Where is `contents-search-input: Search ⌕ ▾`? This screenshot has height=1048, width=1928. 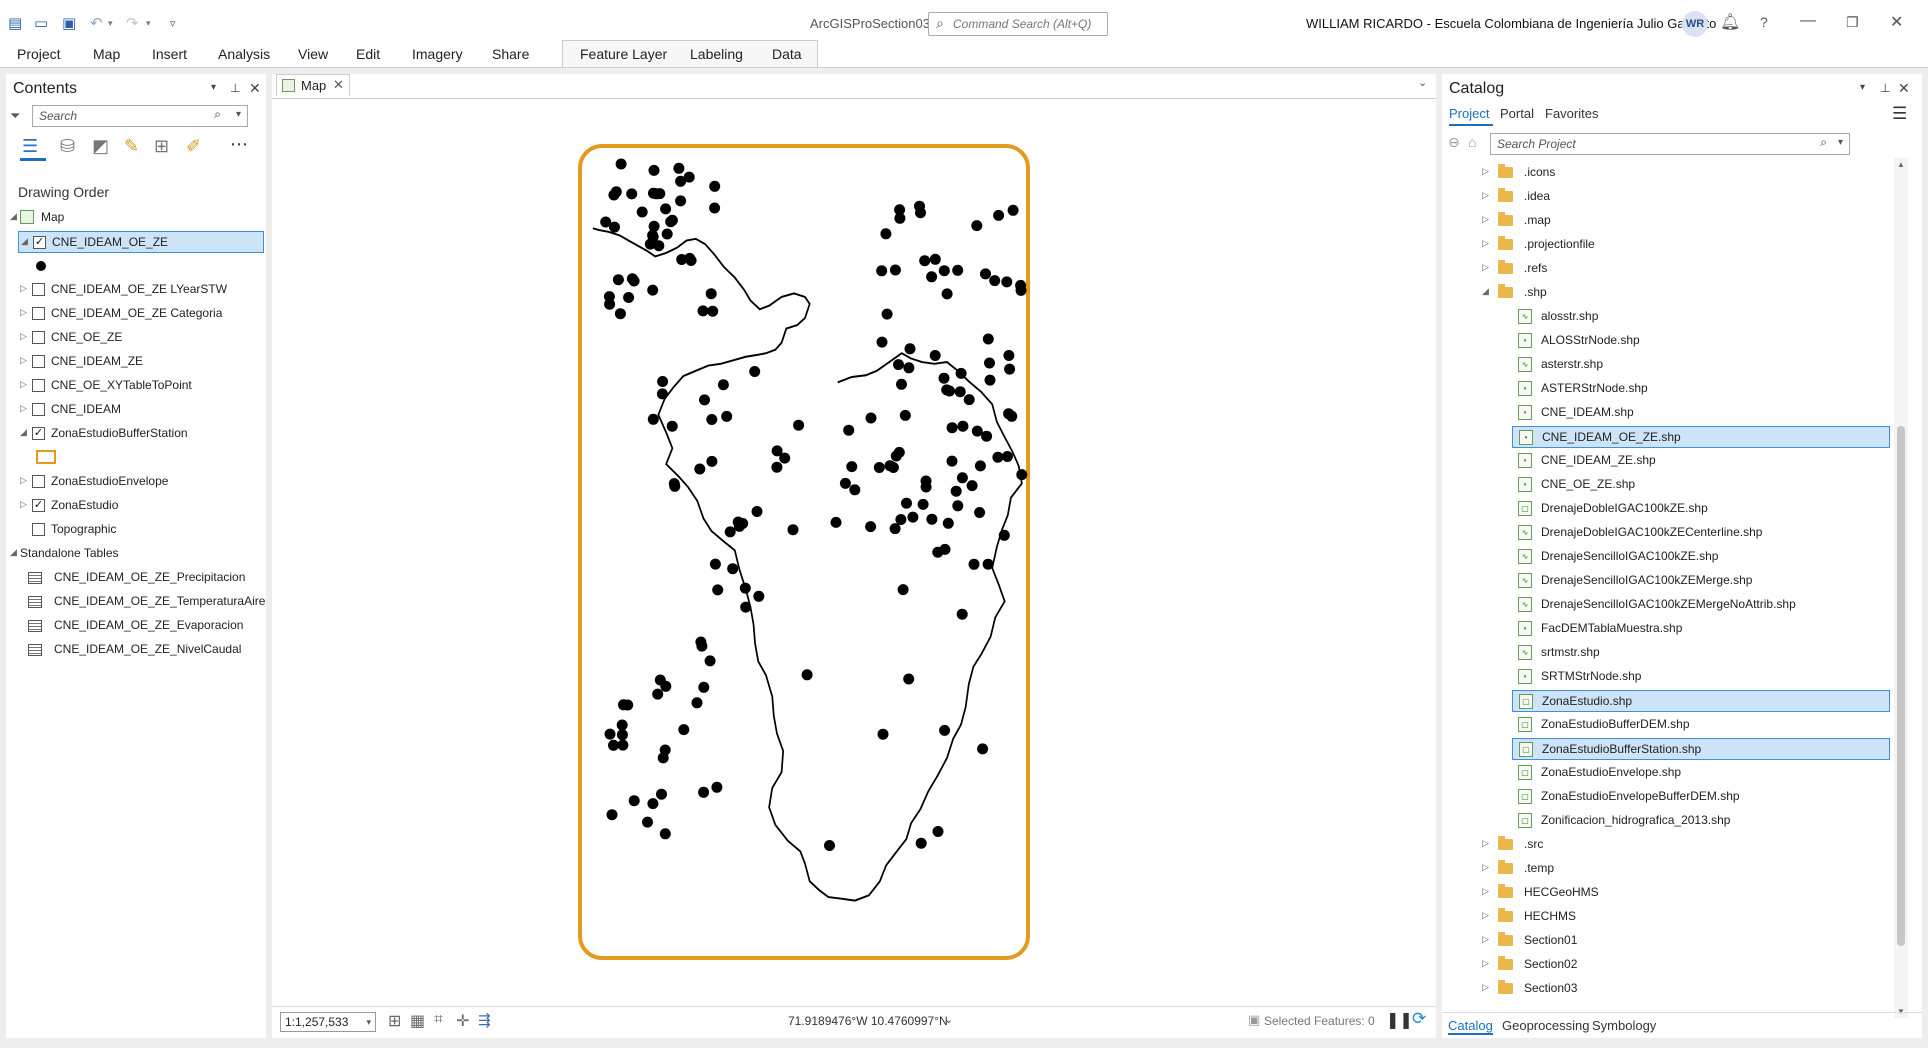
contents-search-input: Search ⌕ ▾ is located at coordinates (140, 116).